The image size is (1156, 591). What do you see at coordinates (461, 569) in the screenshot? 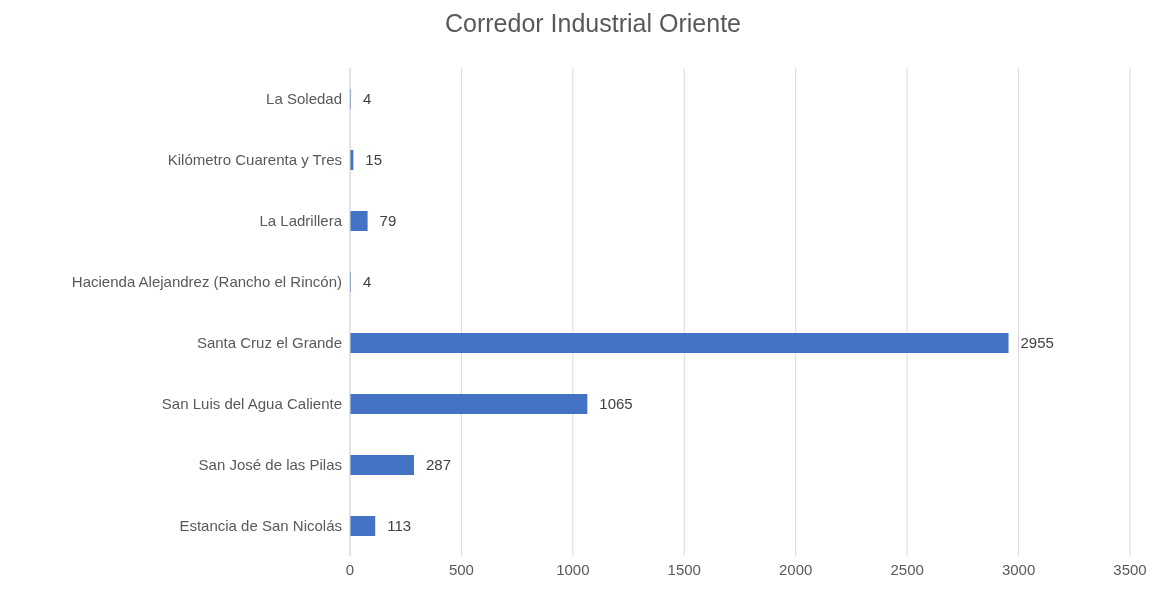
I see `x-tick-label: 500` at bounding box center [461, 569].